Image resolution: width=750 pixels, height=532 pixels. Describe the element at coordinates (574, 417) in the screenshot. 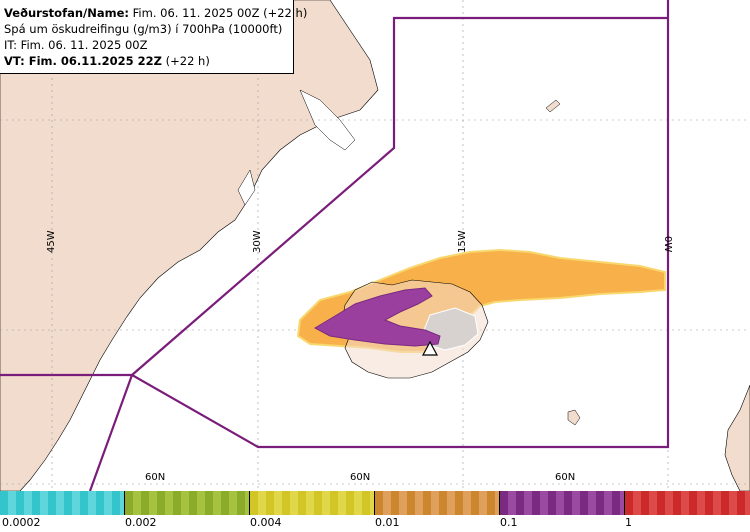

I see `faroe-islands` at that location.